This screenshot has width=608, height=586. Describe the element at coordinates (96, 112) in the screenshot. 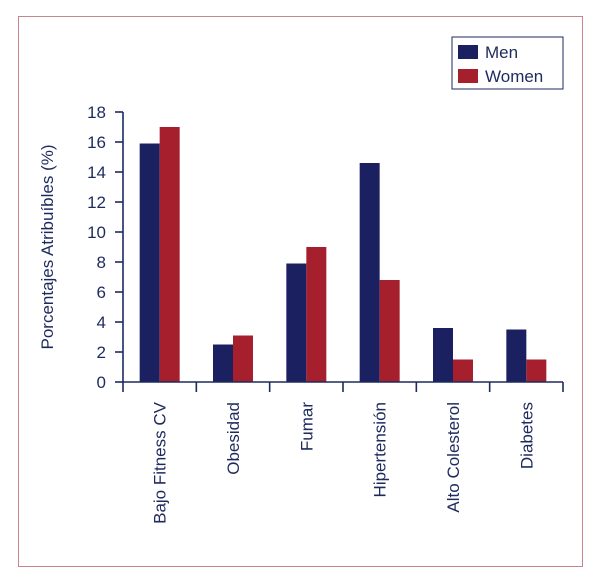

I see `y-tick-label: 18` at that location.